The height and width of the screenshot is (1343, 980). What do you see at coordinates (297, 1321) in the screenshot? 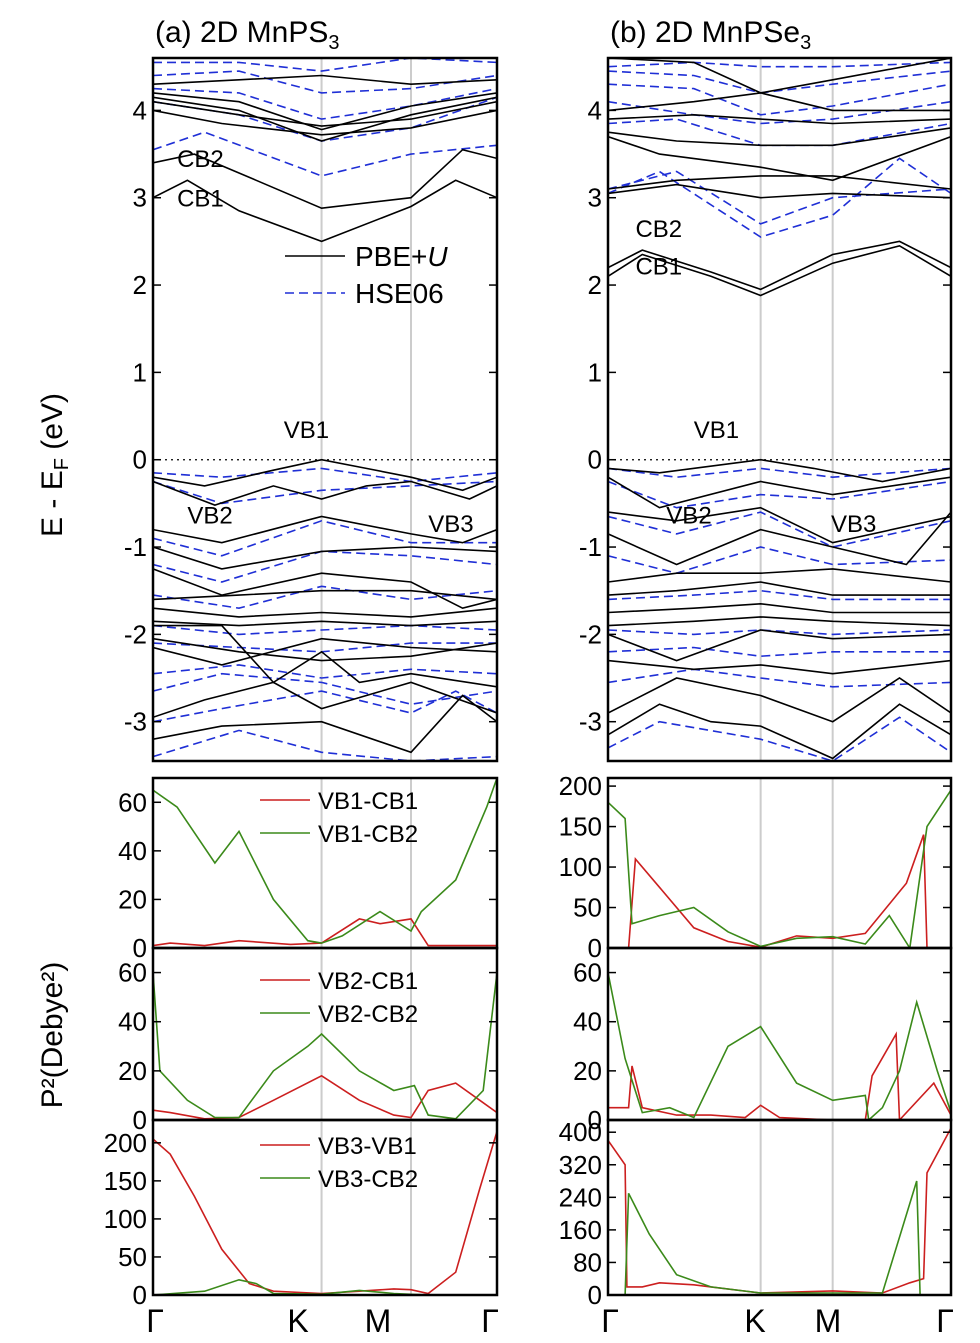
I see `kpoint-k-a: K` at bounding box center [297, 1321].